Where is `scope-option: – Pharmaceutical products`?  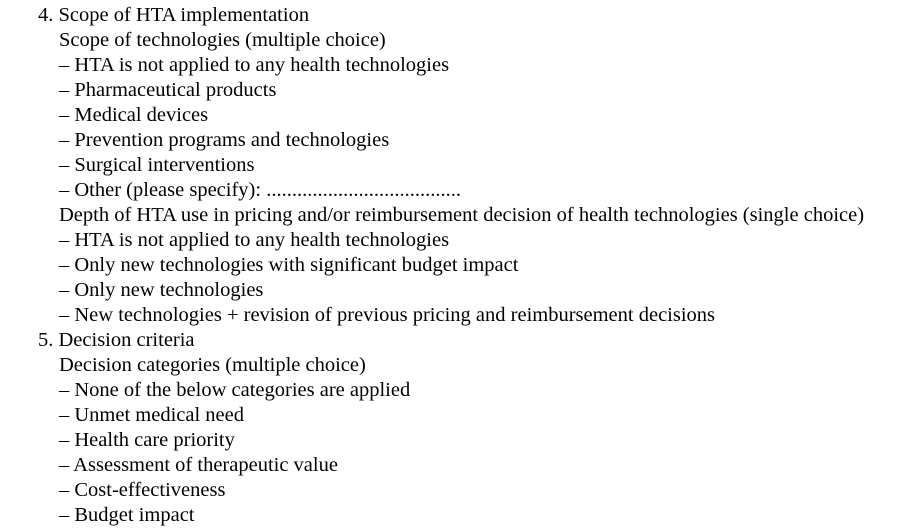 scope-option: – Pharmaceutical products is located at coordinates (168, 90).